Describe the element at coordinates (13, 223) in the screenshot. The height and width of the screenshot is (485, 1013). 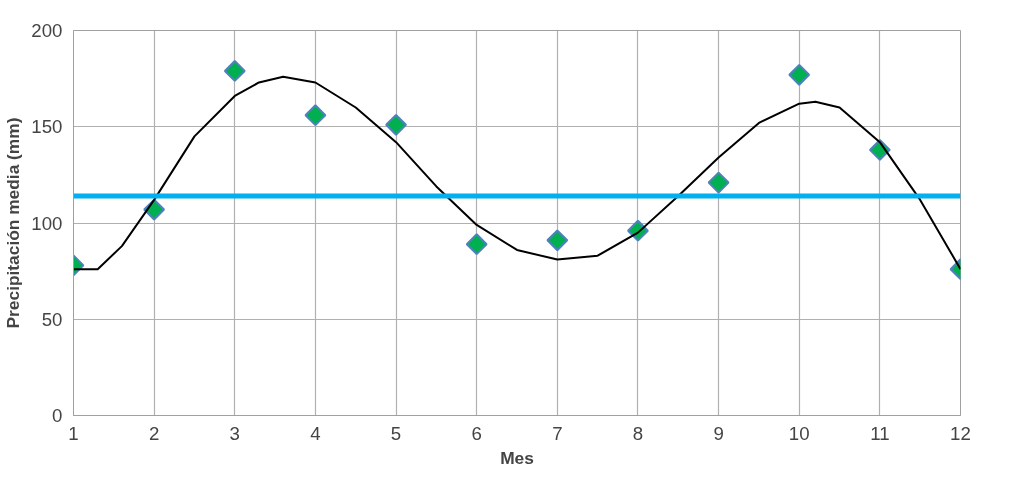
I see `y-axis-title: Precipitación media (mm)` at that location.